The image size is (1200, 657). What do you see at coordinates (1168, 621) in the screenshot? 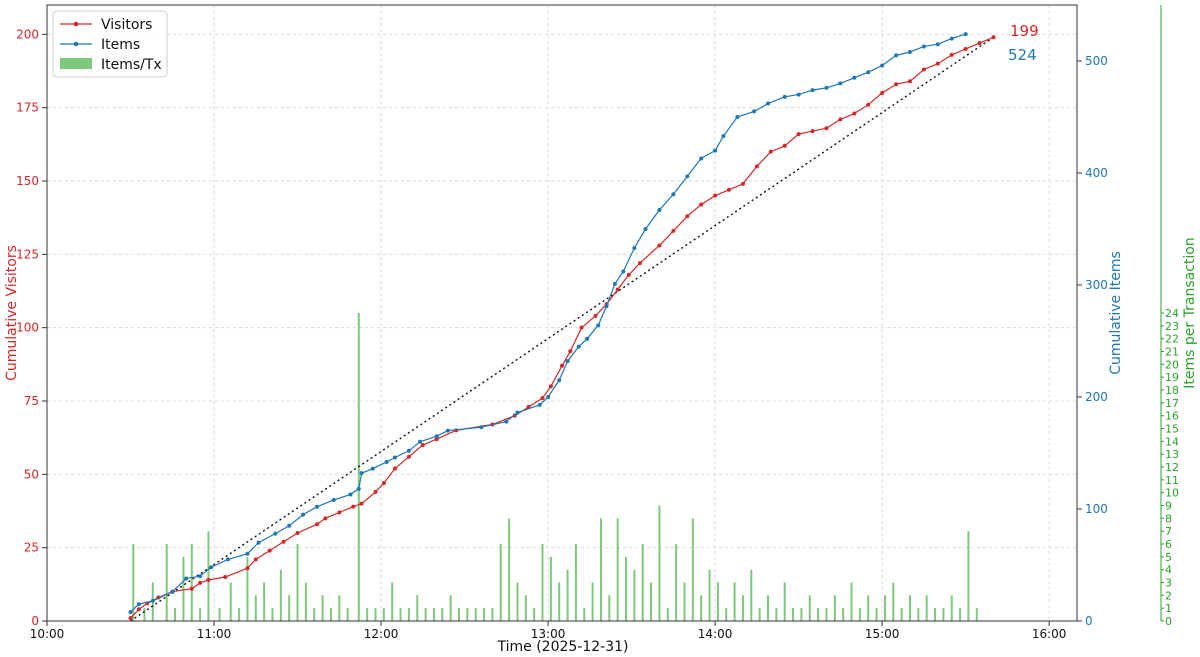
I see `far-right-y-tick-label: 0` at bounding box center [1168, 621].